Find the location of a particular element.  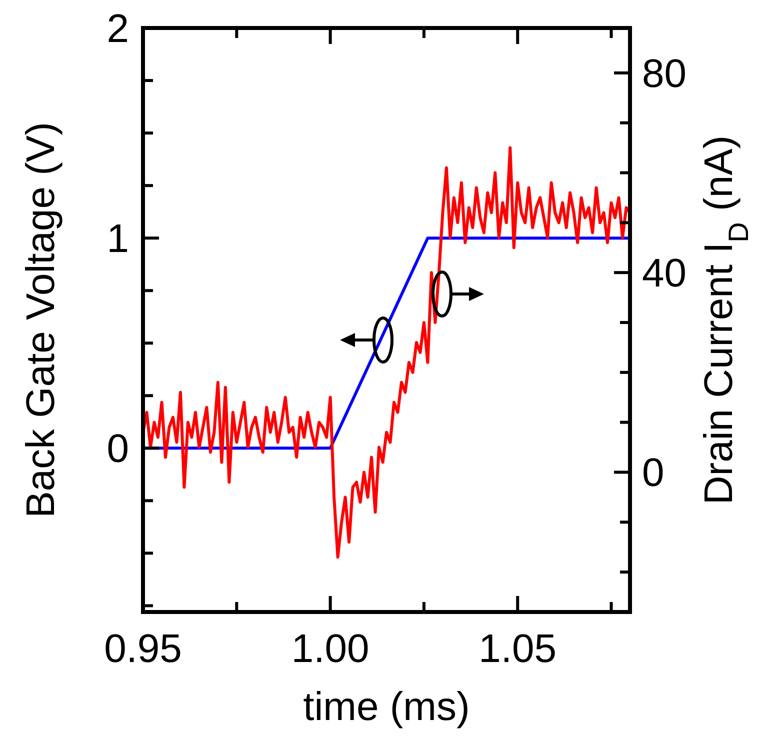

y2-tick-label: 0 is located at coordinates (653, 473).